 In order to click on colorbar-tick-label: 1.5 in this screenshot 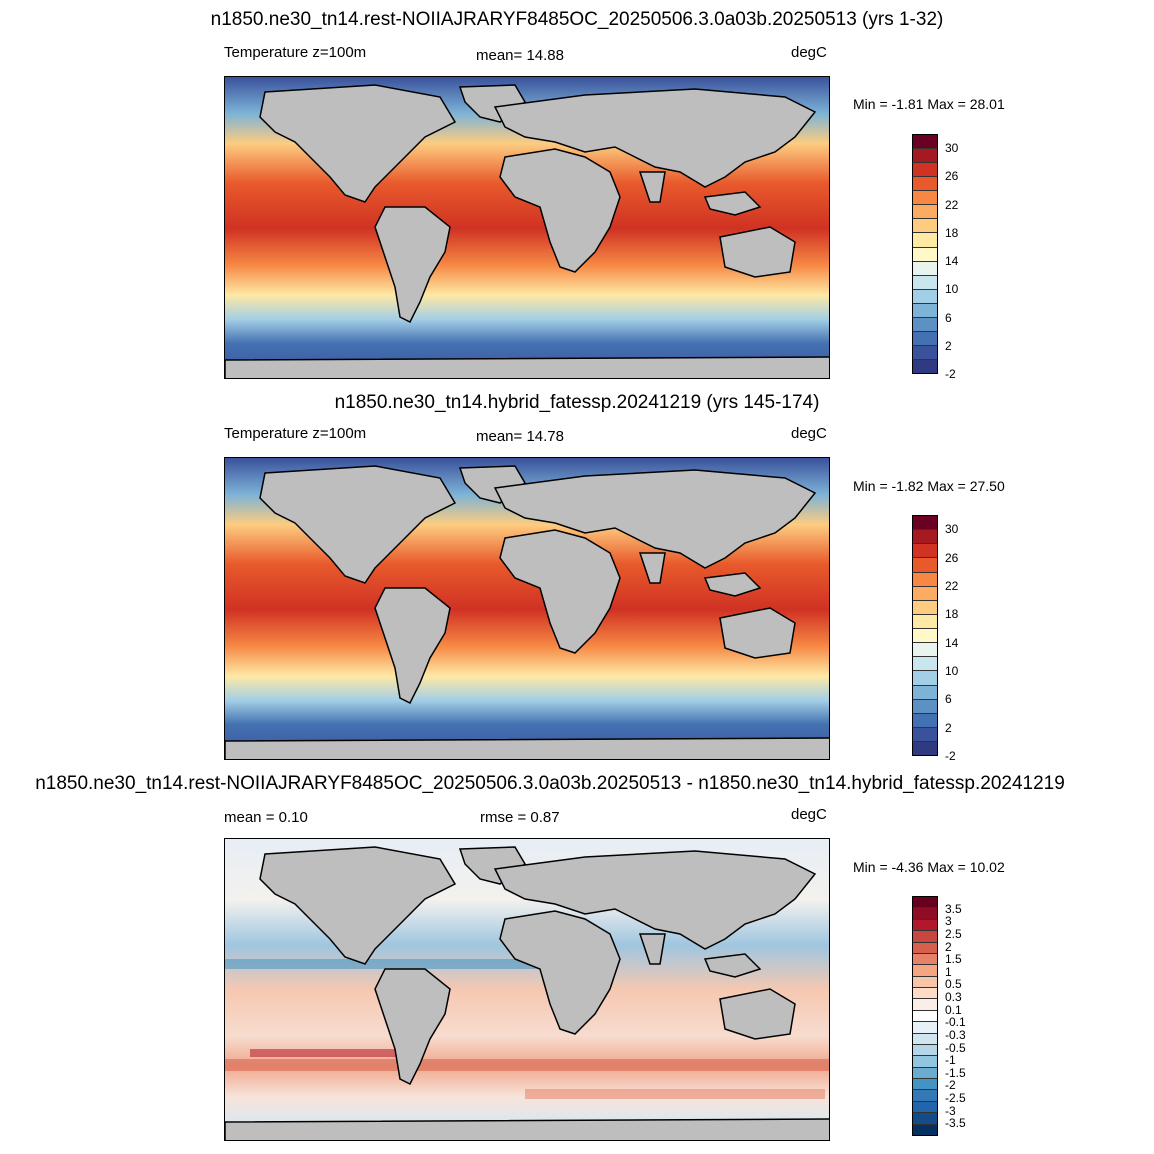, I will do `click(953, 959)`.